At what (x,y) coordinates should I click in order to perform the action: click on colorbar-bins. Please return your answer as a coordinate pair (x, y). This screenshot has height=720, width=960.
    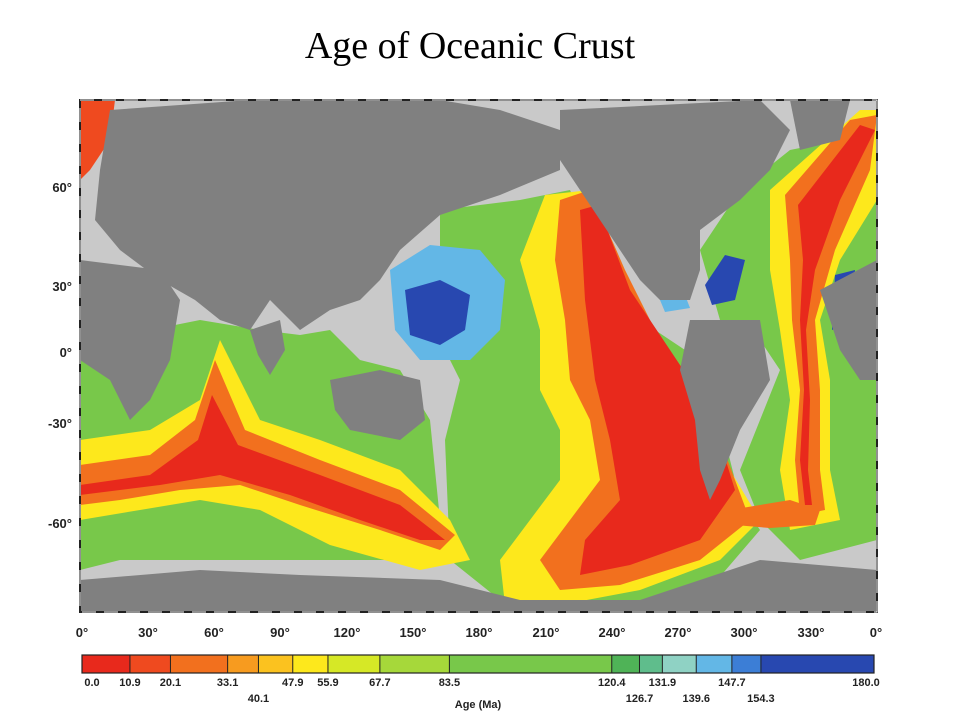
    Looking at the image, I should click on (478, 664).